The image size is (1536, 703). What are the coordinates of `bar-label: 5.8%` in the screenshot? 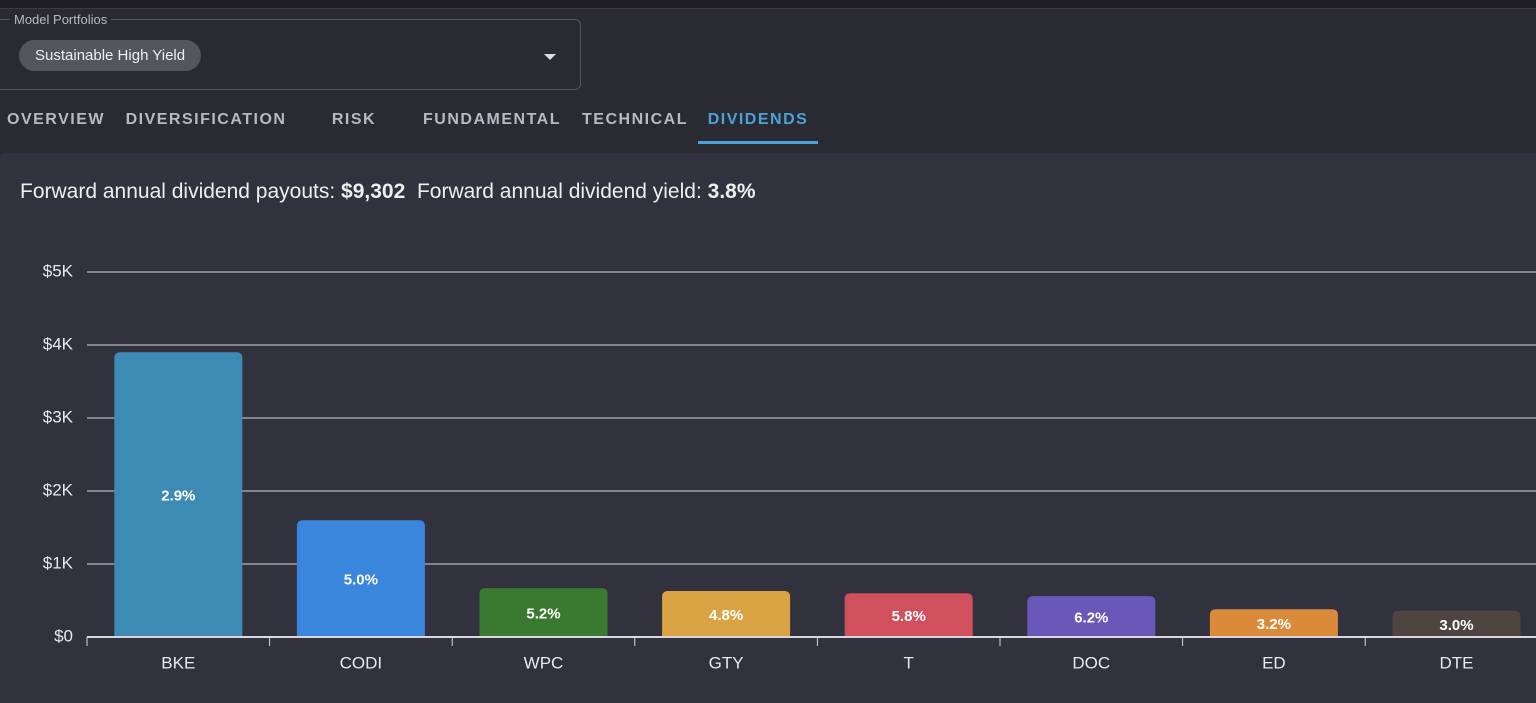 It's located at (909, 616).